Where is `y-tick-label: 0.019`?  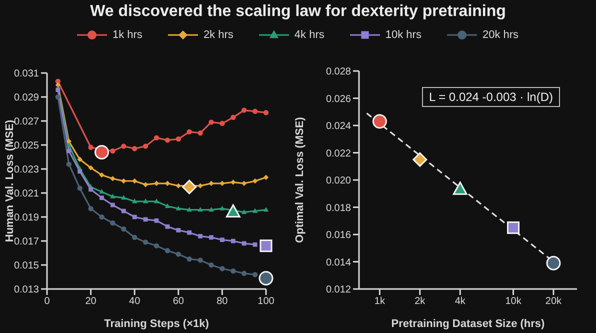
y-tick-label: 0.019 is located at coordinates (27, 218).